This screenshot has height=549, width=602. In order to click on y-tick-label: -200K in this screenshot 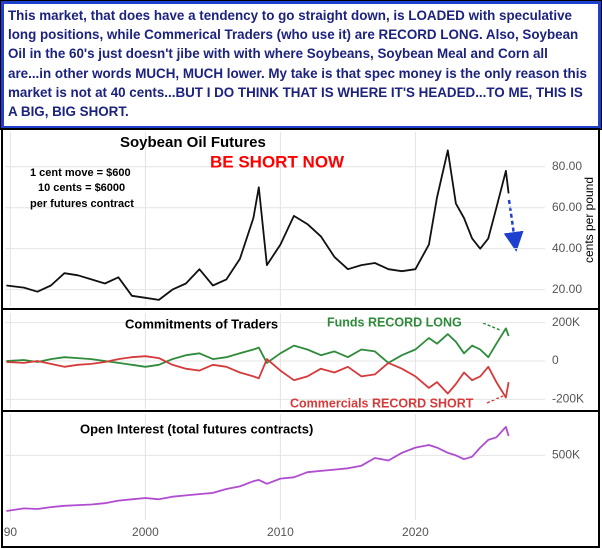, I will do `click(568, 399)`.